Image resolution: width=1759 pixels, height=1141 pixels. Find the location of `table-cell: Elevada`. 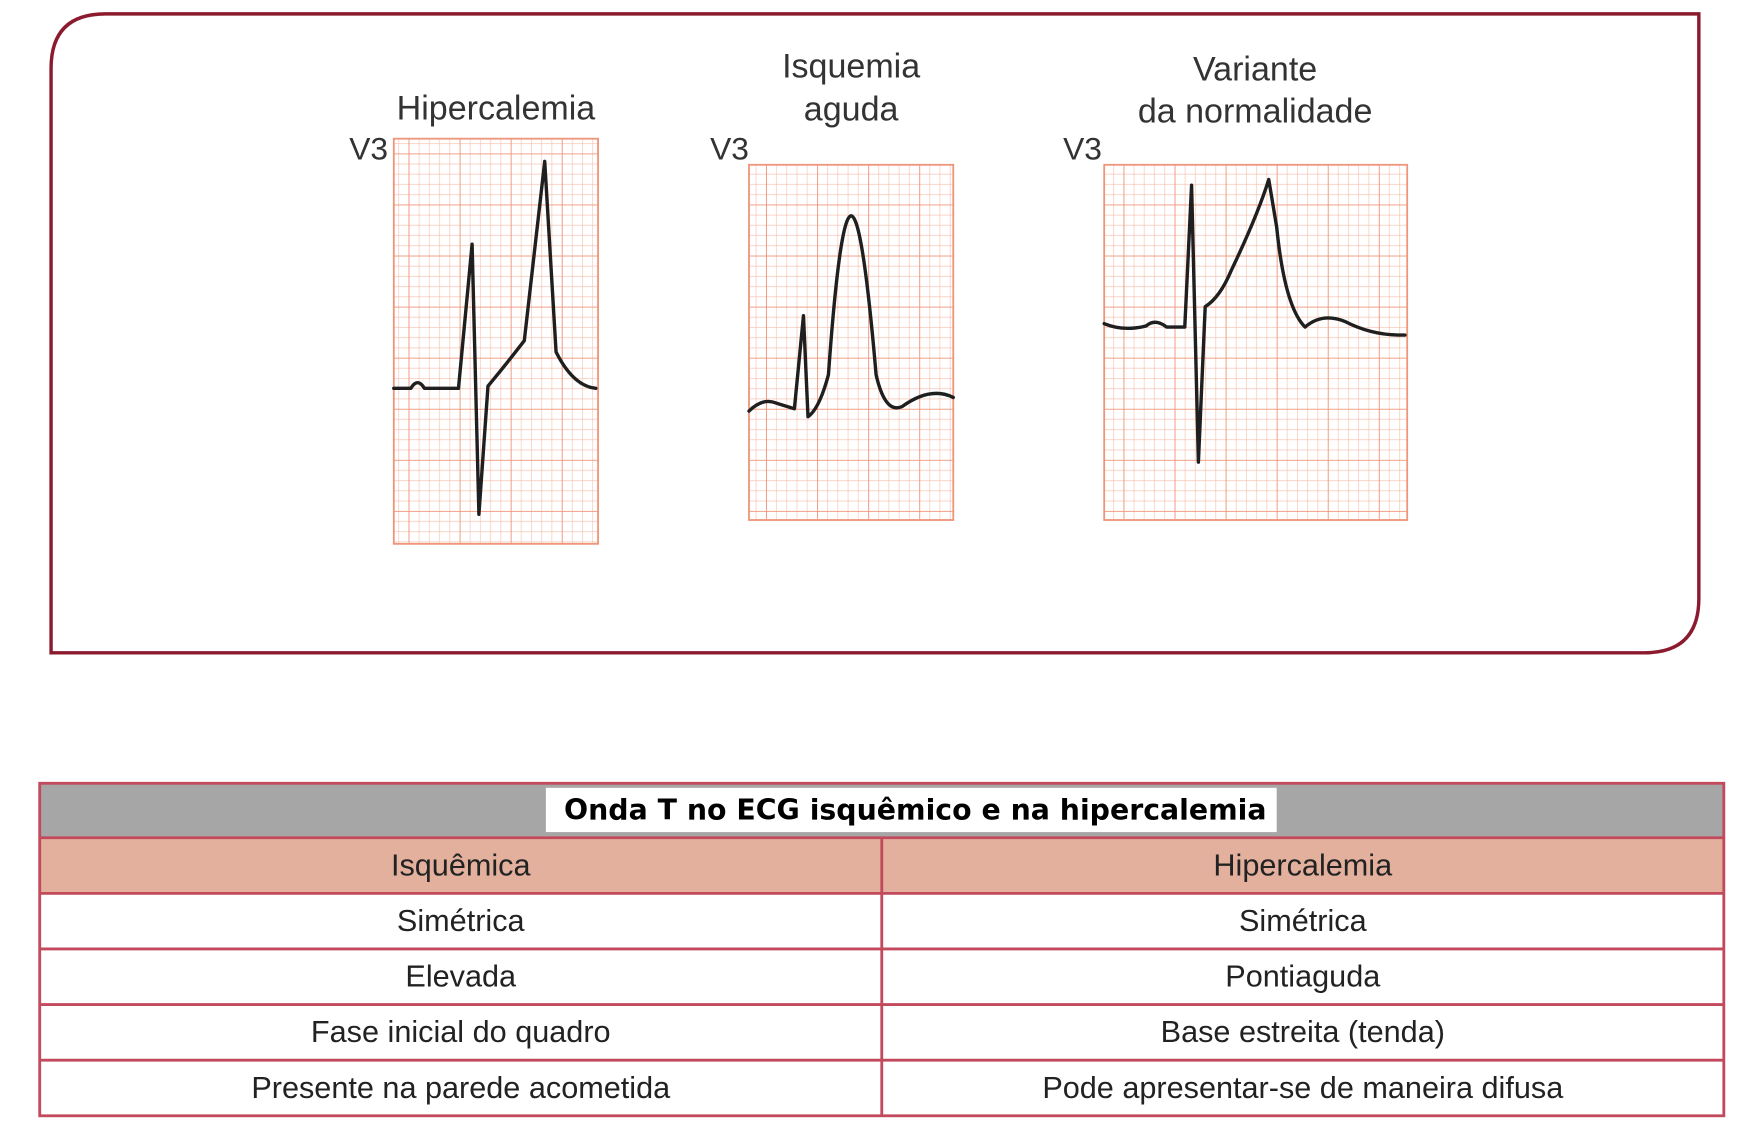

table-cell: Elevada is located at coordinates (461, 977).